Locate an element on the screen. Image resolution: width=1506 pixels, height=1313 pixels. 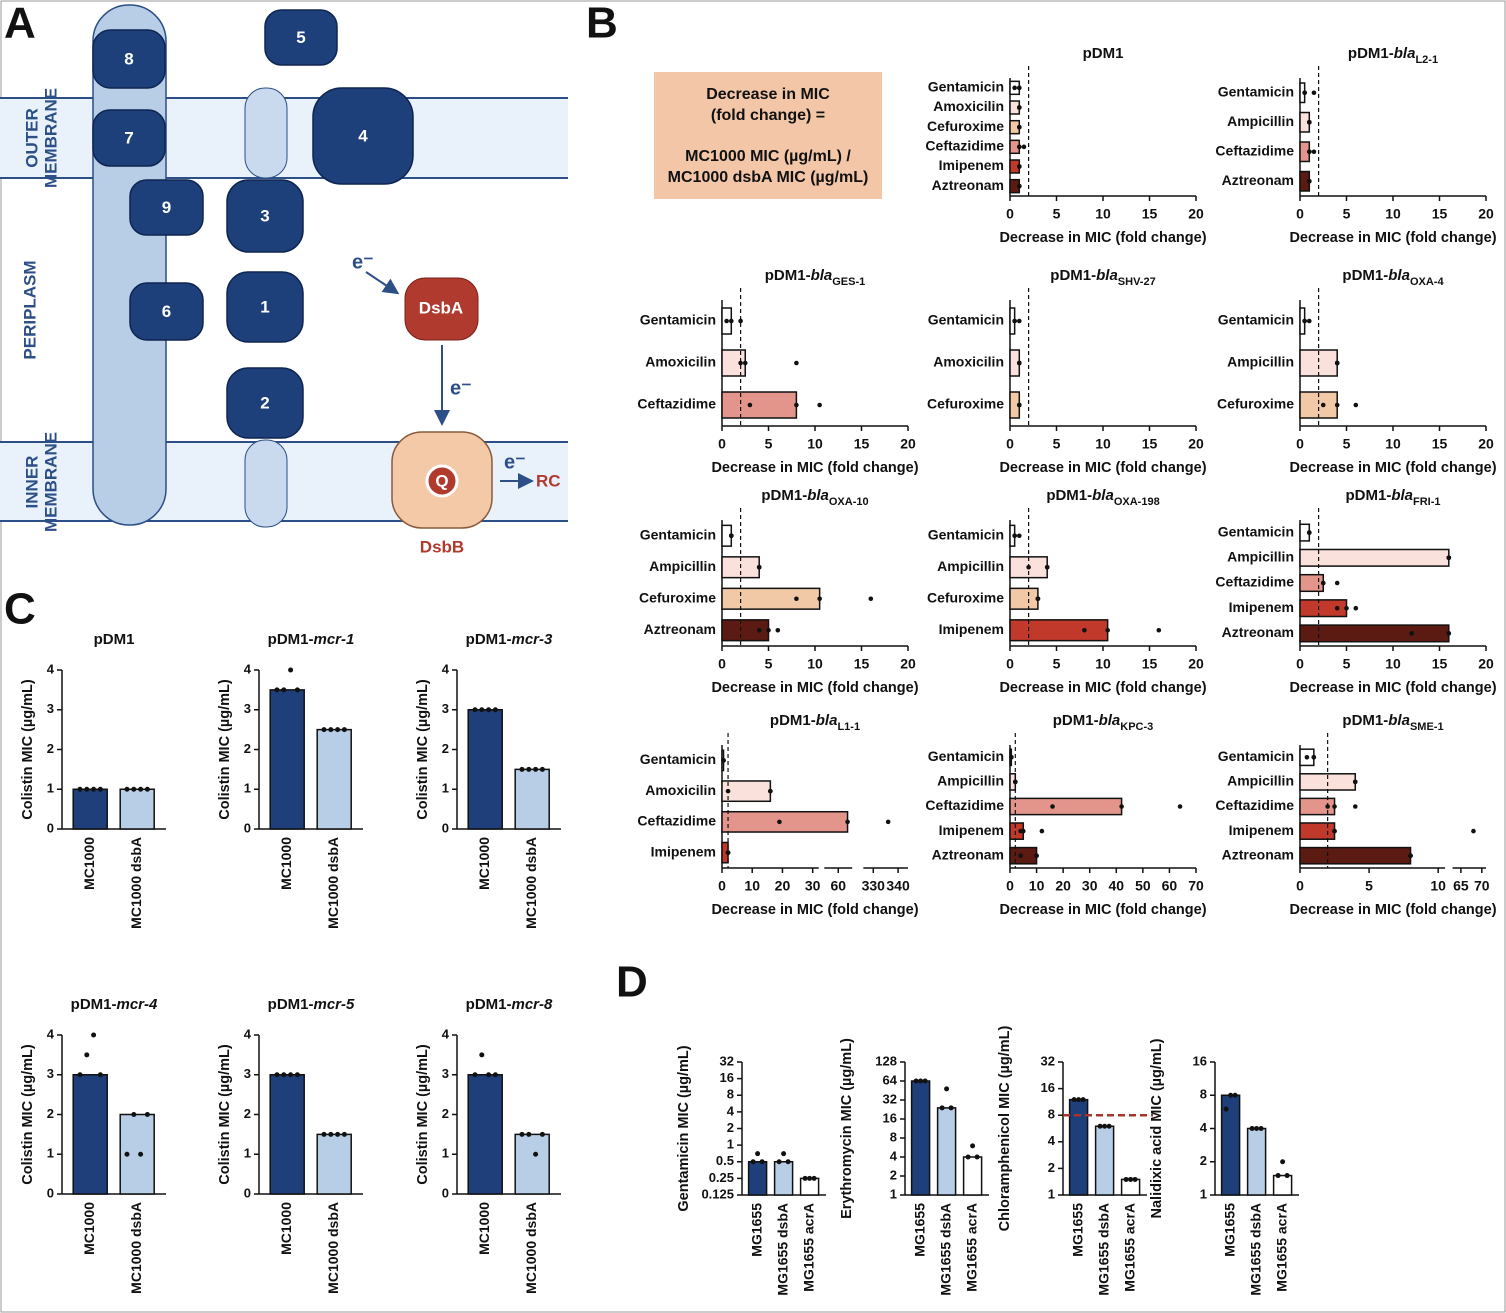
y-tick-label: 128 is located at coordinates (886, 1060).